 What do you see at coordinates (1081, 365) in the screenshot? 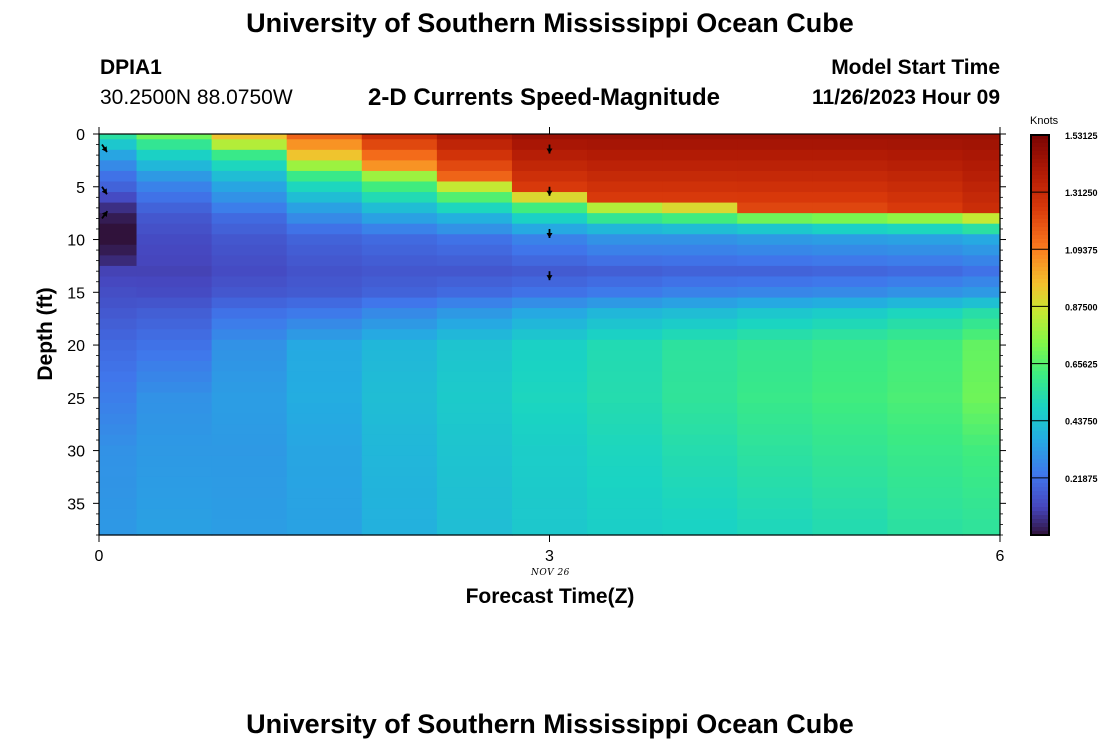
I see `colorbar-tick-label: 0.65625` at bounding box center [1081, 365].